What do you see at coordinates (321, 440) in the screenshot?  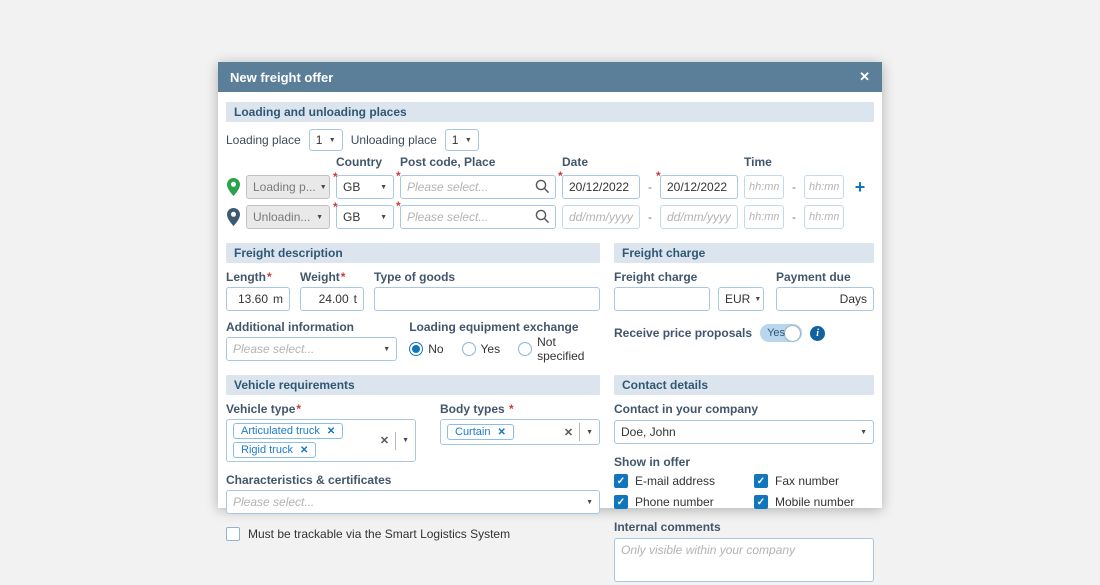 I see `vehicle-type-multiselect: Articulated truck ✕ Rigid truck ✕ ✕` at bounding box center [321, 440].